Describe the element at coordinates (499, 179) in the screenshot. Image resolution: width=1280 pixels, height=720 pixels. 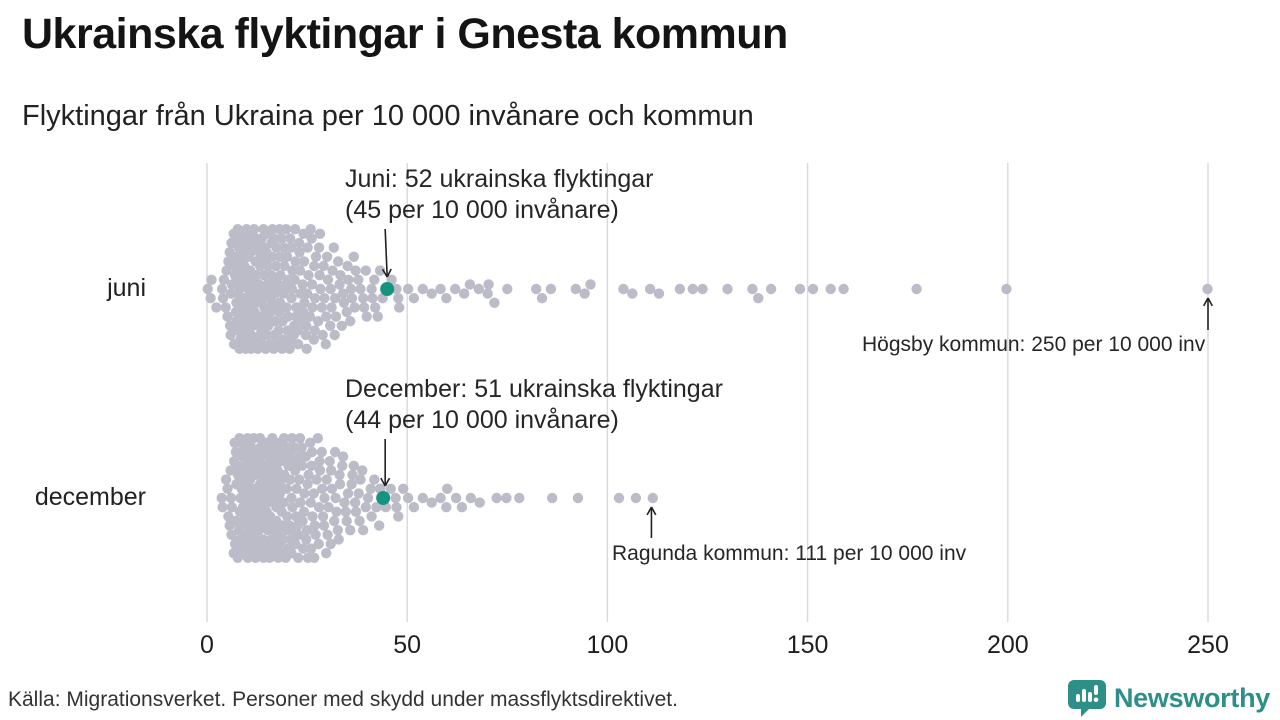
I see `annotation-juni-line1: Juni: 52 ukrainska flyktingar` at that location.